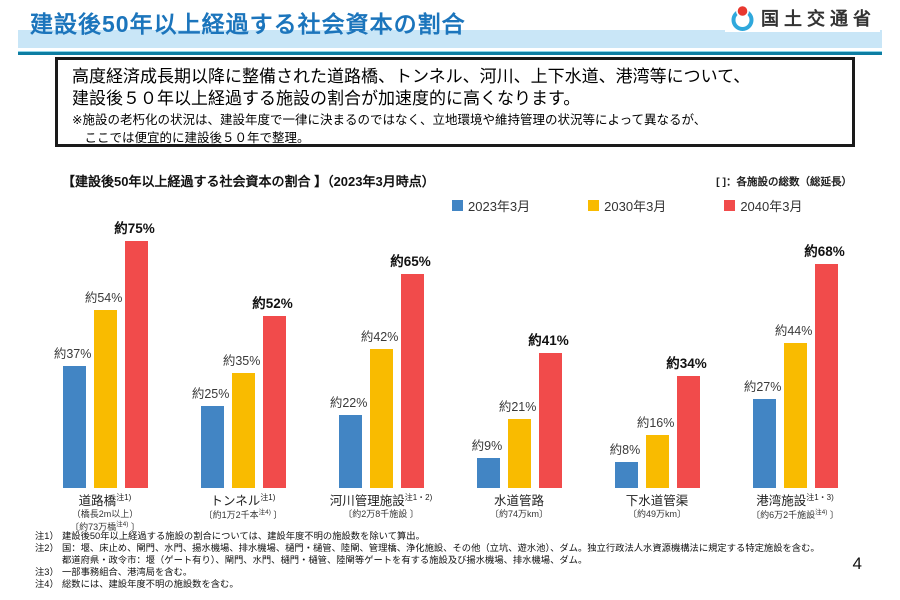 This screenshot has width=900, height=600. What do you see at coordinates (625, 356) in the screenshot?
I see `bar-slot: 約8%` at bounding box center [625, 356].